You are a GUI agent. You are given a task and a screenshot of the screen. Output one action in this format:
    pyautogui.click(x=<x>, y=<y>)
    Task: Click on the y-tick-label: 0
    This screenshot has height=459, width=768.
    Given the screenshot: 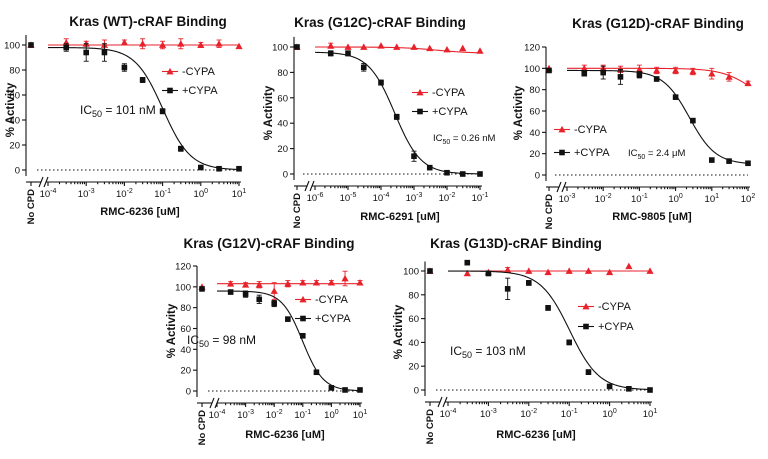 What is the action you would take?
    pyautogui.click(x=188, y=392)
    